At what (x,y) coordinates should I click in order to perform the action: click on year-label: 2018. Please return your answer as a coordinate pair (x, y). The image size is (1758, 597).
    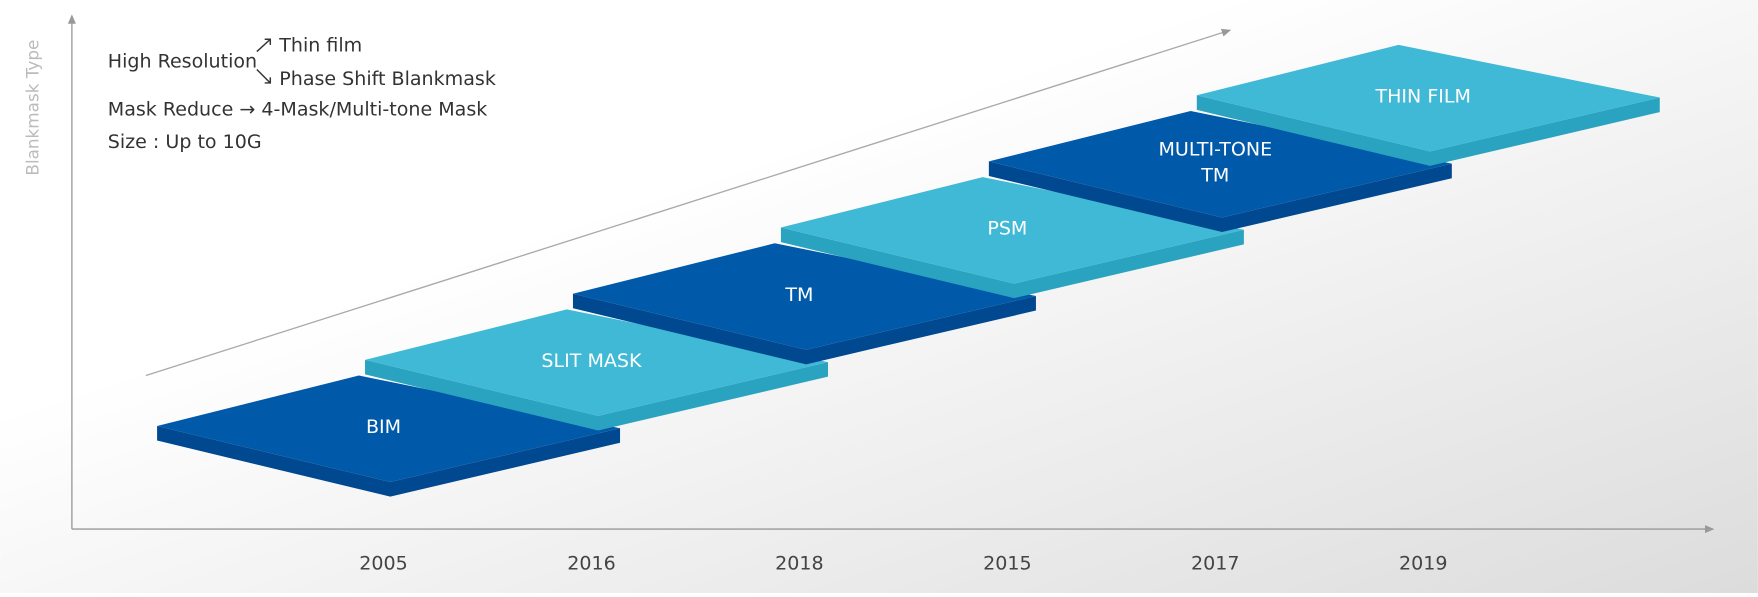
    Looking at the image, I should click on (799, 563).